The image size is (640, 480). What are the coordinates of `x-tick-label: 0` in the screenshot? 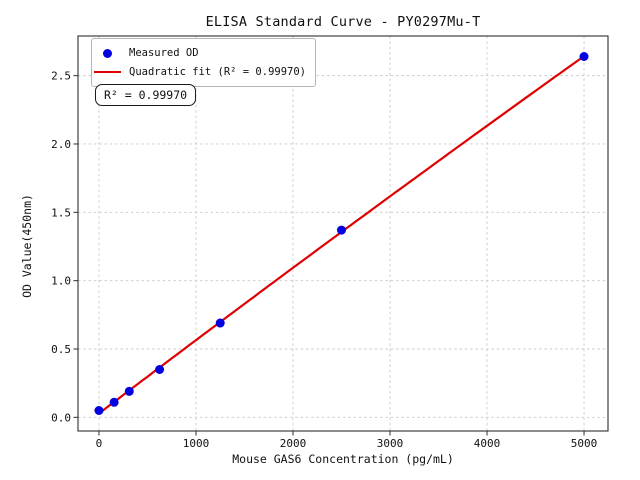 It's located at (99, 443).